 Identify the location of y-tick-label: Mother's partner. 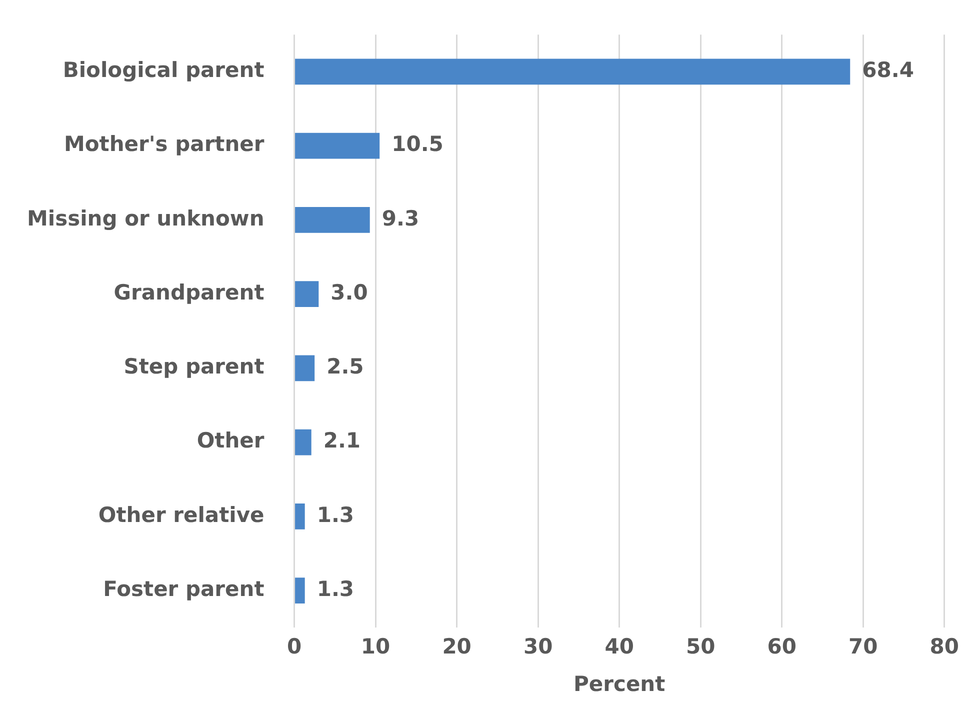
(164, 144).